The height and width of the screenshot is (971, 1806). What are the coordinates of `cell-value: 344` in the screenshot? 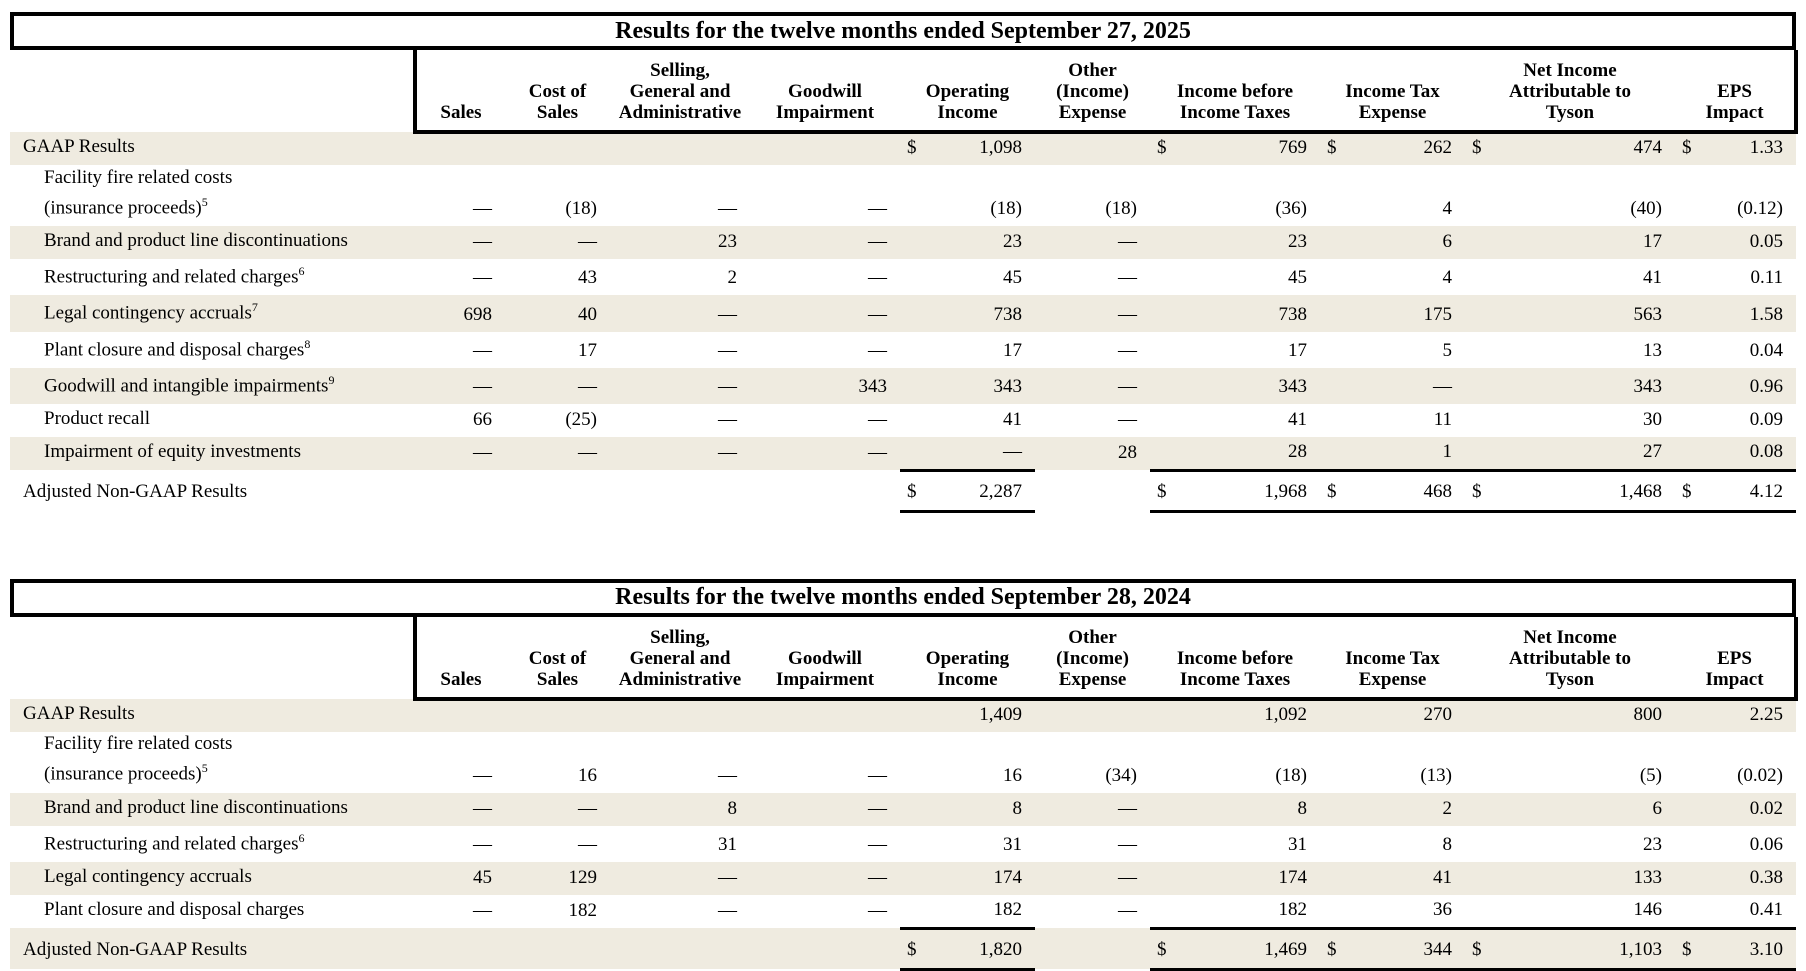 It's located at (1438, 949).